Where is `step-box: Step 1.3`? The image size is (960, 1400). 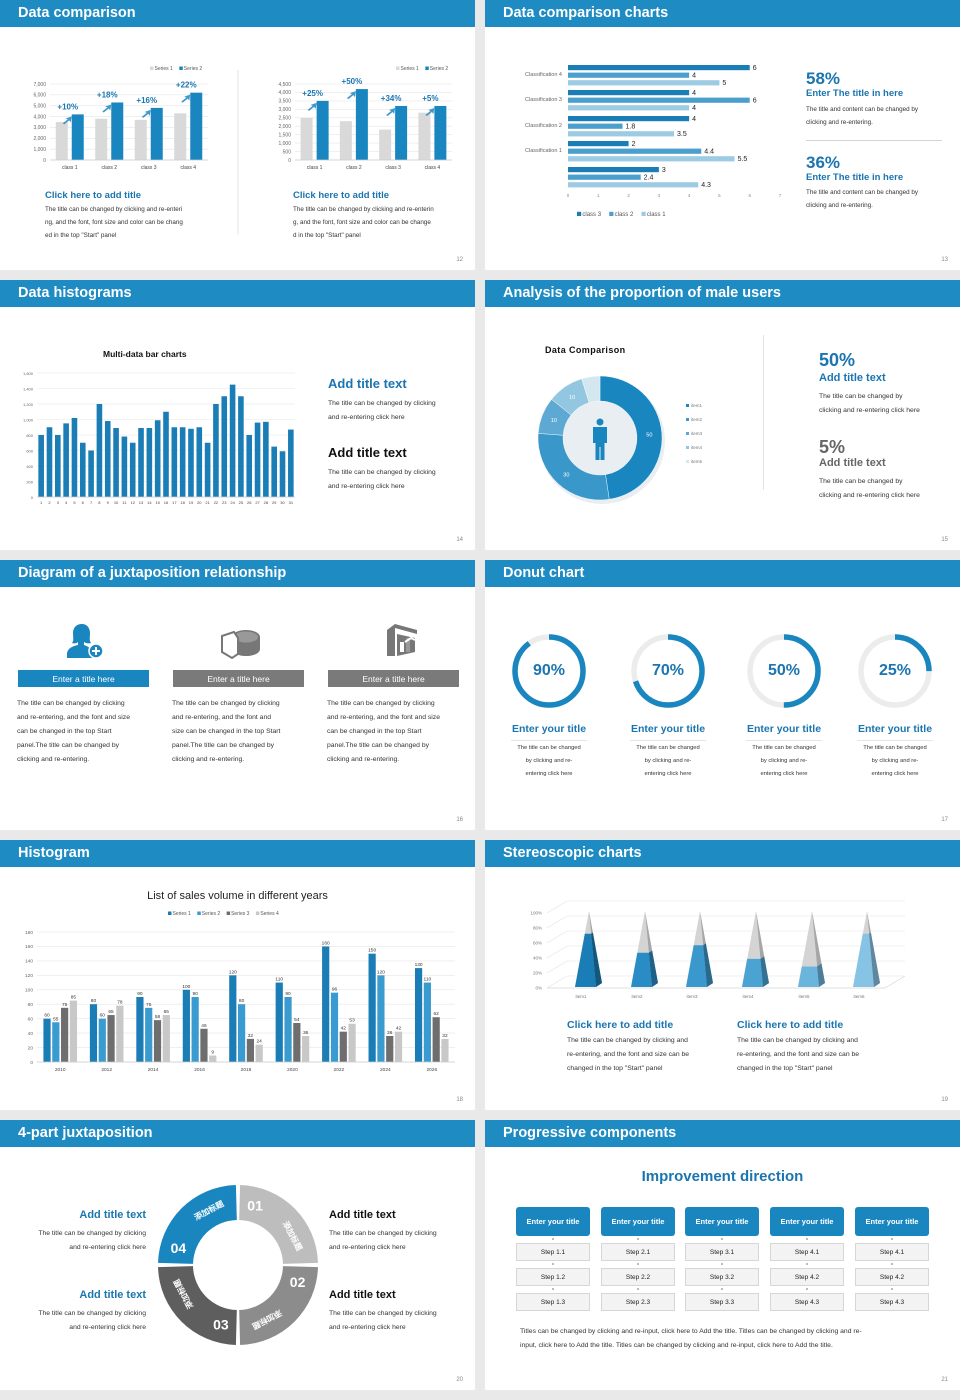
step-box: Step 1.3 is located at coordinates (553, 1302).